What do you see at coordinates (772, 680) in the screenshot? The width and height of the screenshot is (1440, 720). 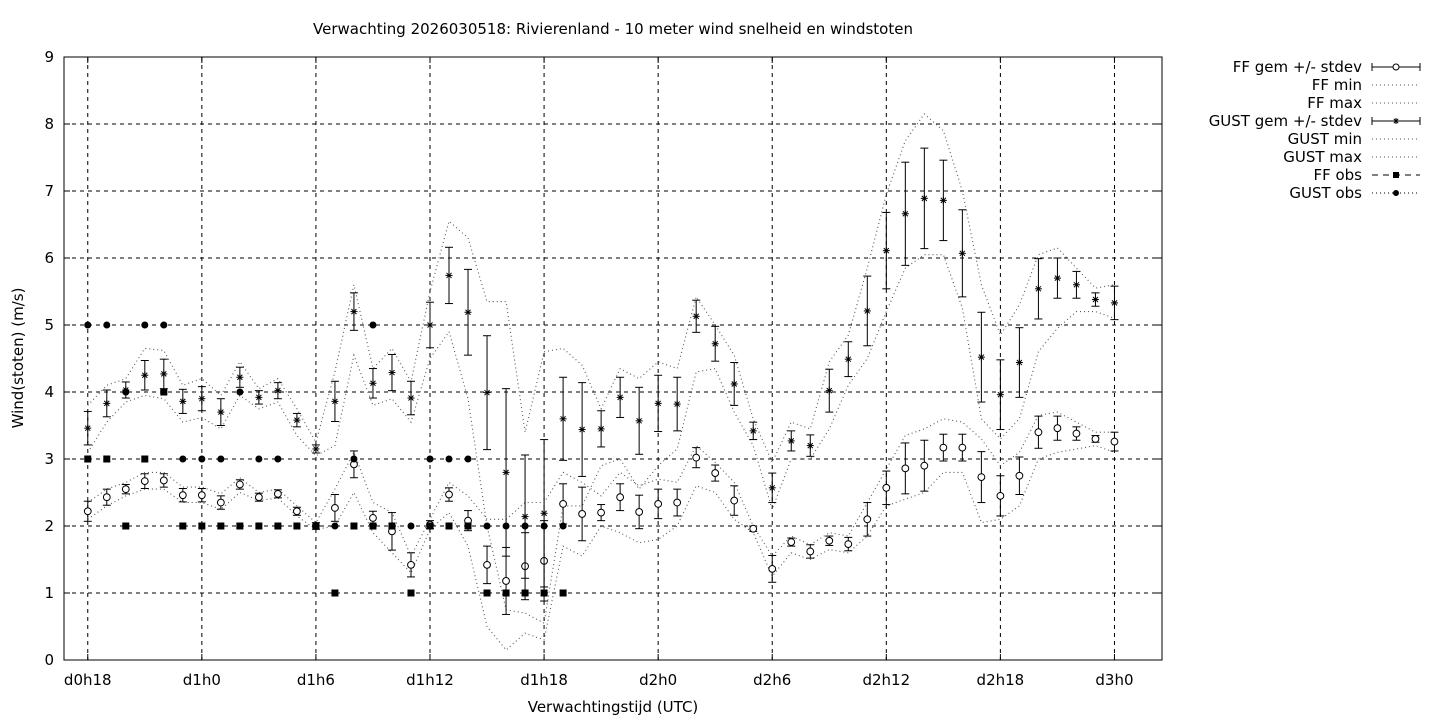 I see `x-tick-label: d2h6` at bounding box center [772, 680].